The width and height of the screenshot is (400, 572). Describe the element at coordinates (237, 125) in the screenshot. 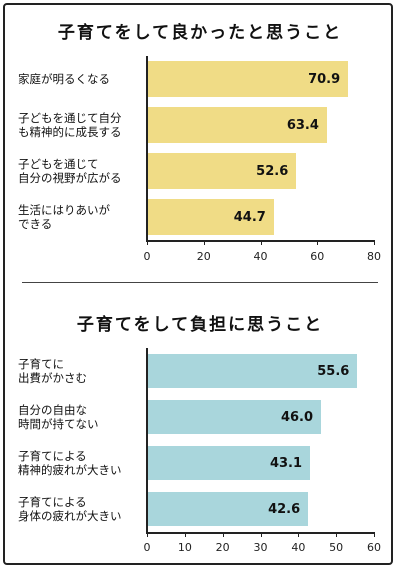

I see `bar: 63.4` at that location.